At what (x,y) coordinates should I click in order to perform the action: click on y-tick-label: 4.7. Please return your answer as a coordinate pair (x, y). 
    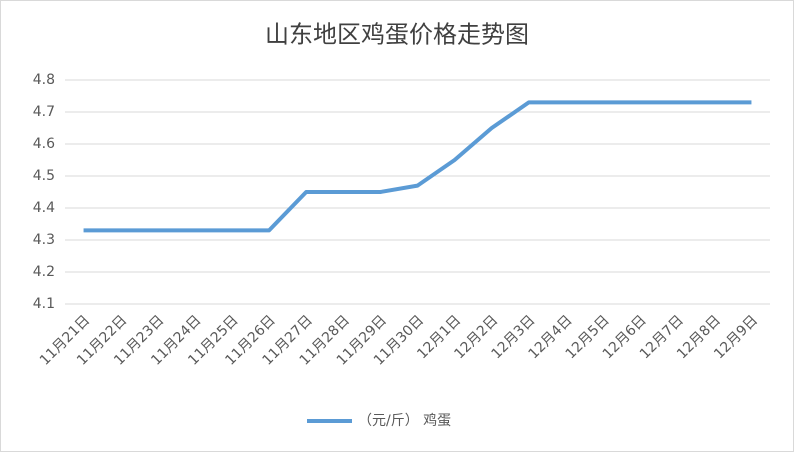
    Looking at the image, I should click on (44, 112).